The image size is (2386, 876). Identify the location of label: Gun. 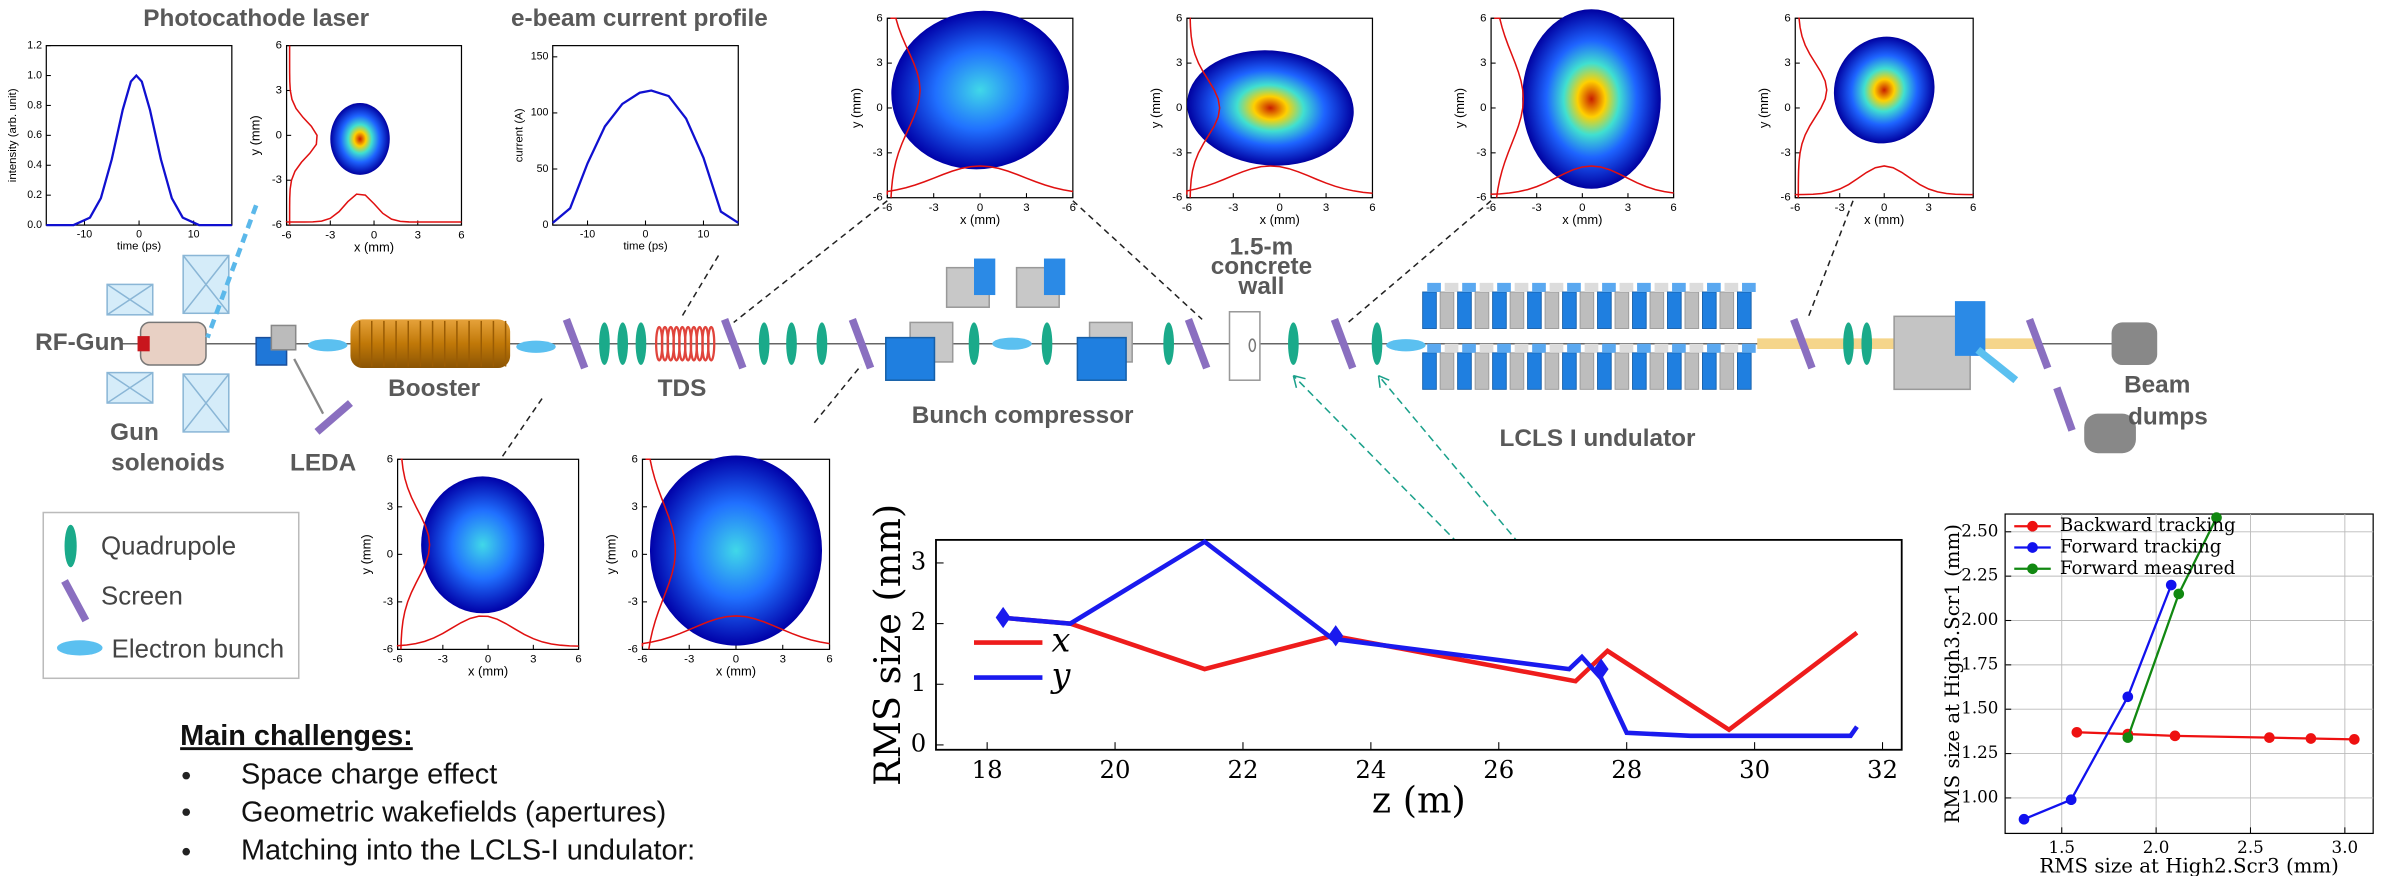
(134, 432).